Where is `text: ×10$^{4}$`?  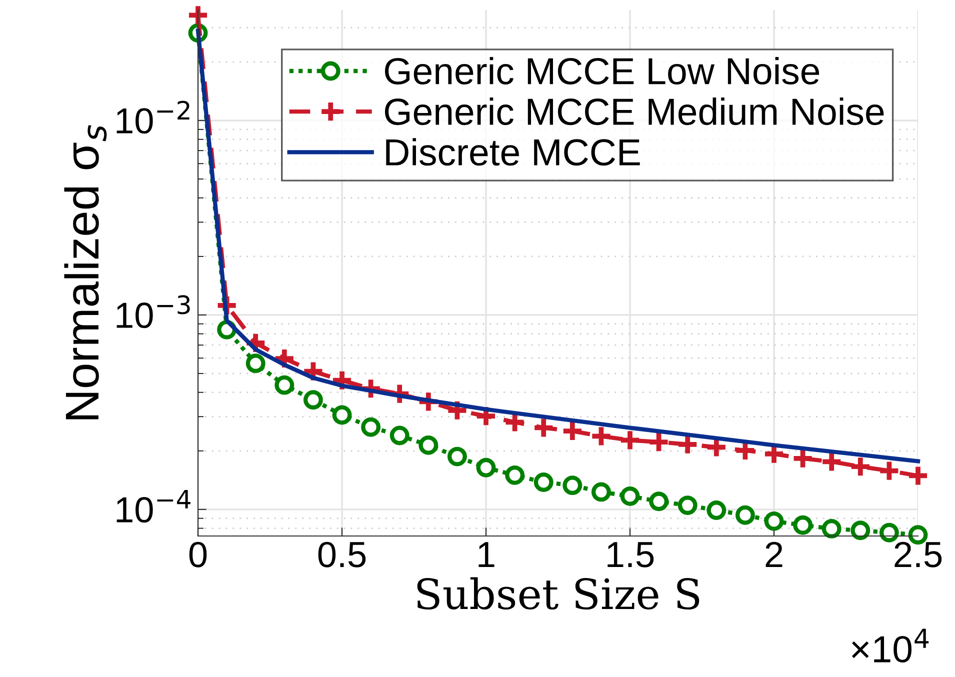
text: ×10$^{4}$ is located at coordinates (890, 645).